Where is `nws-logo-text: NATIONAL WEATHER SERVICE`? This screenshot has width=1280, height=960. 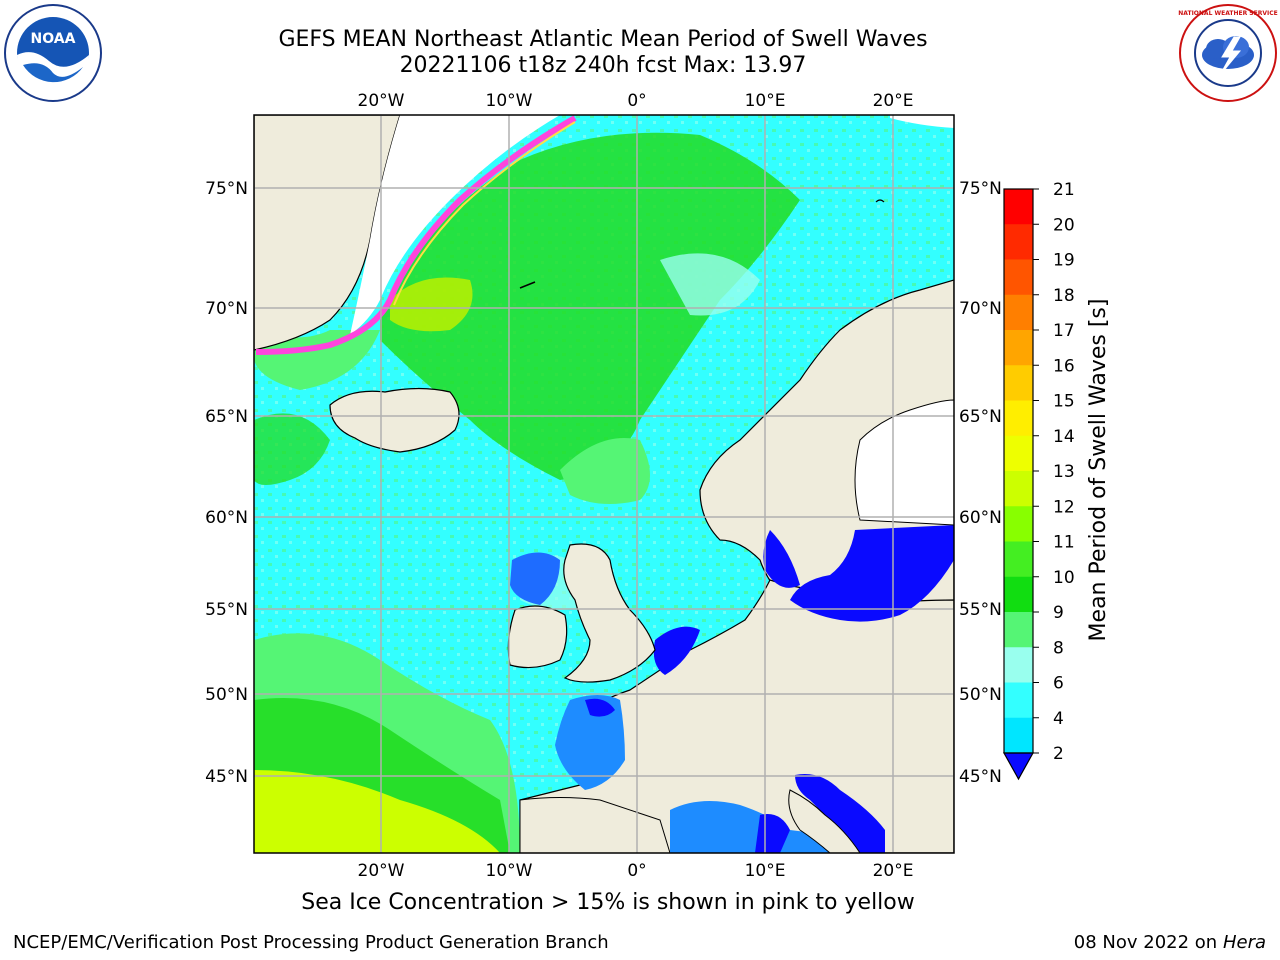 nws-logo-text: NATIONAL WEATHER SERVICE is located at coordinates (1227, 13).